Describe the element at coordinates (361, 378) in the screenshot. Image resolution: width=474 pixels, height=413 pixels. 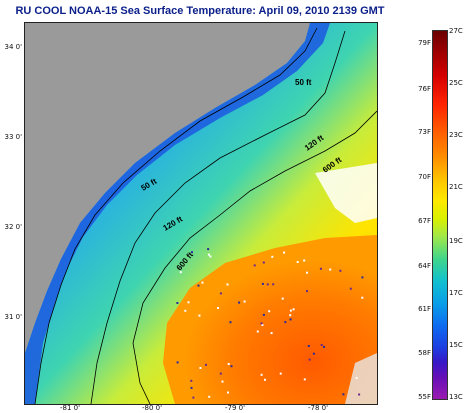
I see `cloud-streak` at that location.